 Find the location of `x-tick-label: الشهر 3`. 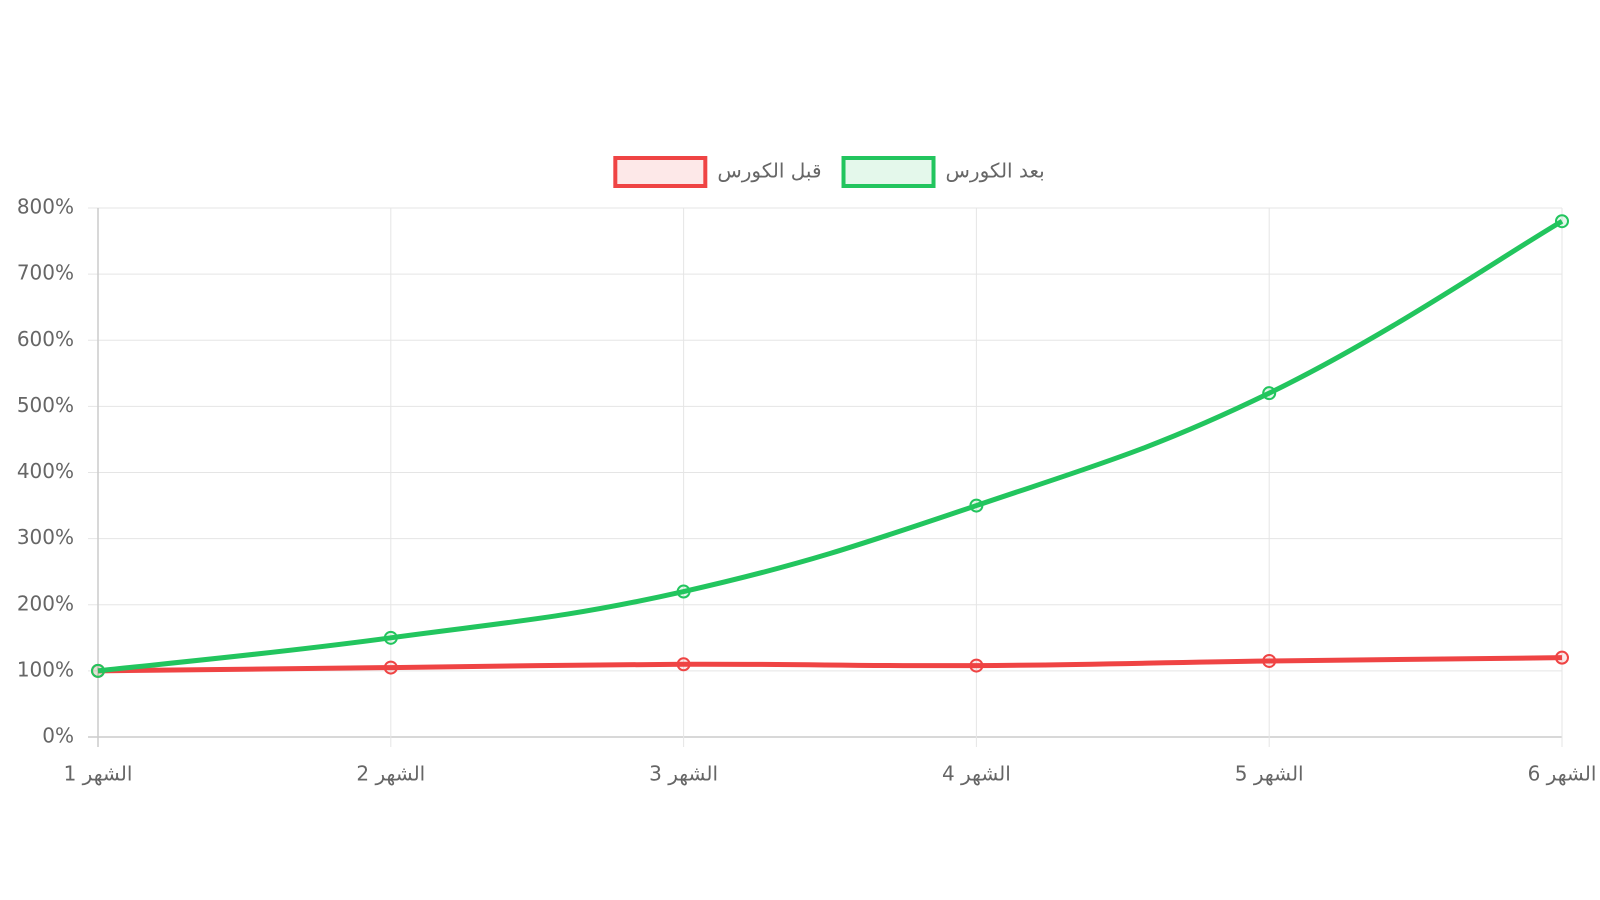

x-tick-label: الشهر 3 is located at coordinates (683, 774).